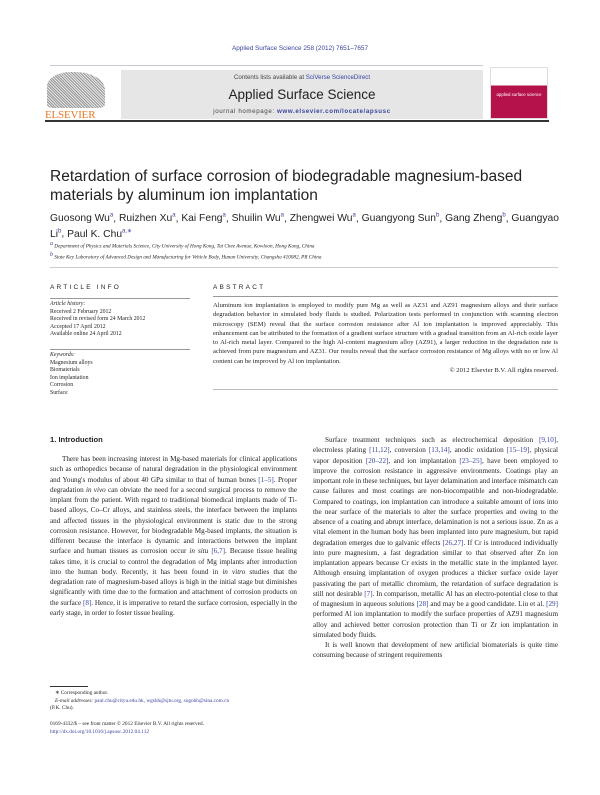 This screenshot has height=795, width=600. I want to click on italic-term: in vitro, so click(234, 571).